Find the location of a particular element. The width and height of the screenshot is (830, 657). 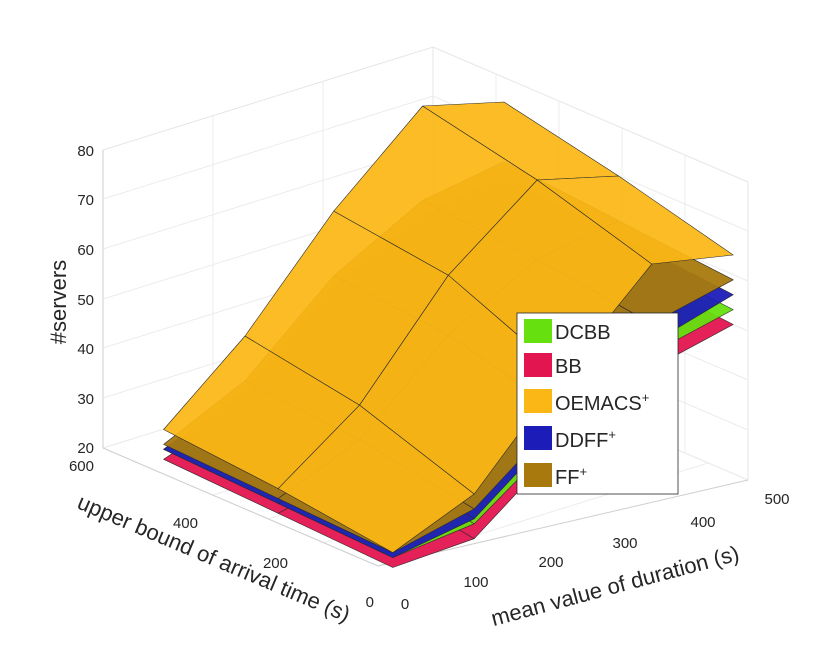

y-tick-label: 0 is located at coordinates (370, 602).